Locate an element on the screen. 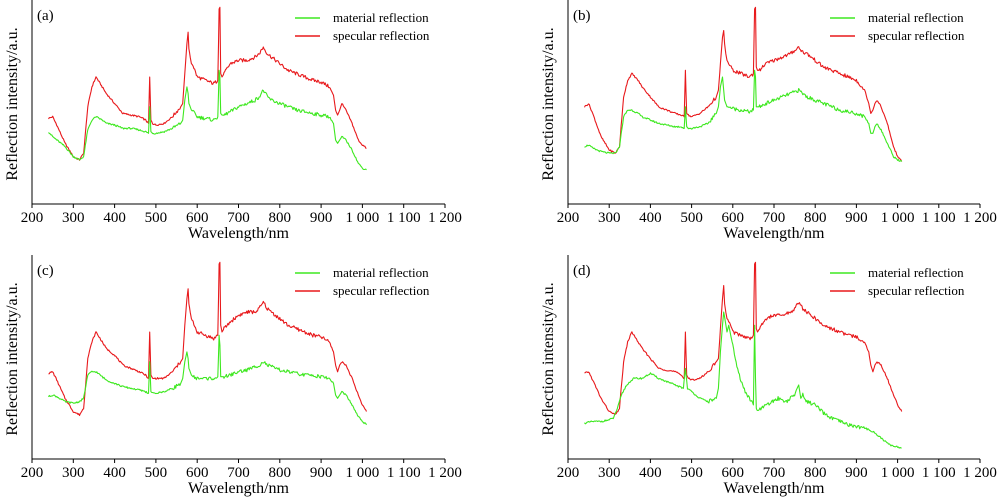  panel-label: (c) is located at coordinates (45, 271).